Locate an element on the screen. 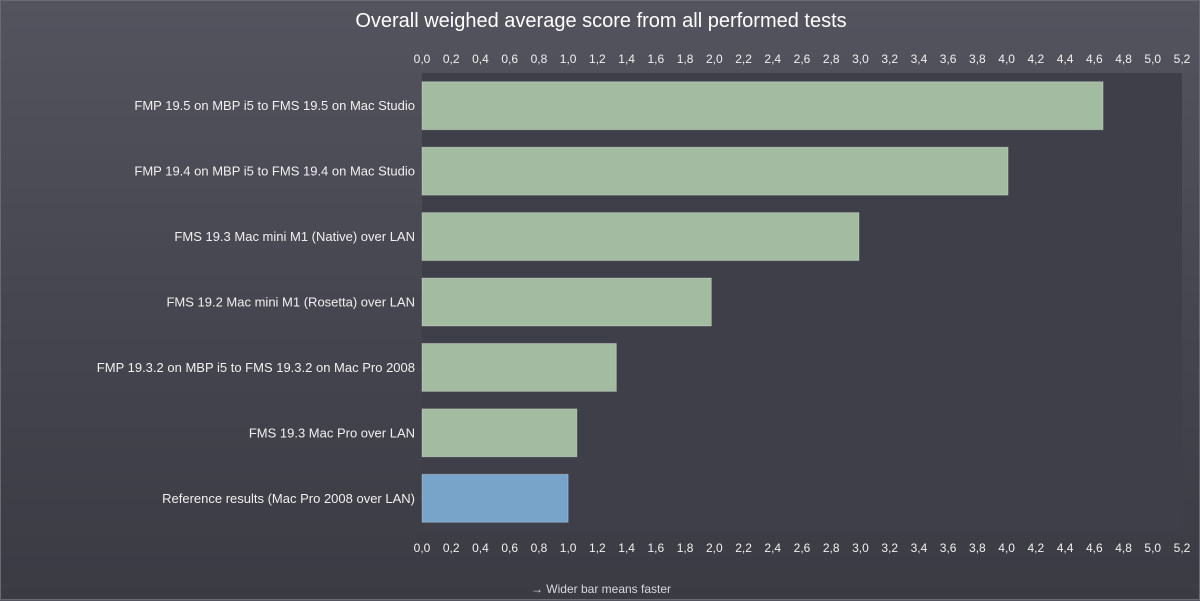 The height and width of the screenshot is (601, 1200). x-tick-label-top: 1,6 is located at coordinates (656, 59).